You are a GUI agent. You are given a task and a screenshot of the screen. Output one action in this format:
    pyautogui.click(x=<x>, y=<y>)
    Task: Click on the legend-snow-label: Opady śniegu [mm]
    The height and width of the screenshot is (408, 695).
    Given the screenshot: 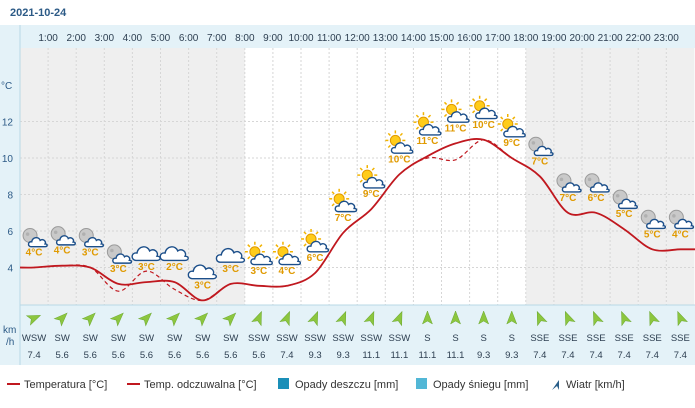 What is the action you would take?
    pyautogui.click(x=480, y=385)
    